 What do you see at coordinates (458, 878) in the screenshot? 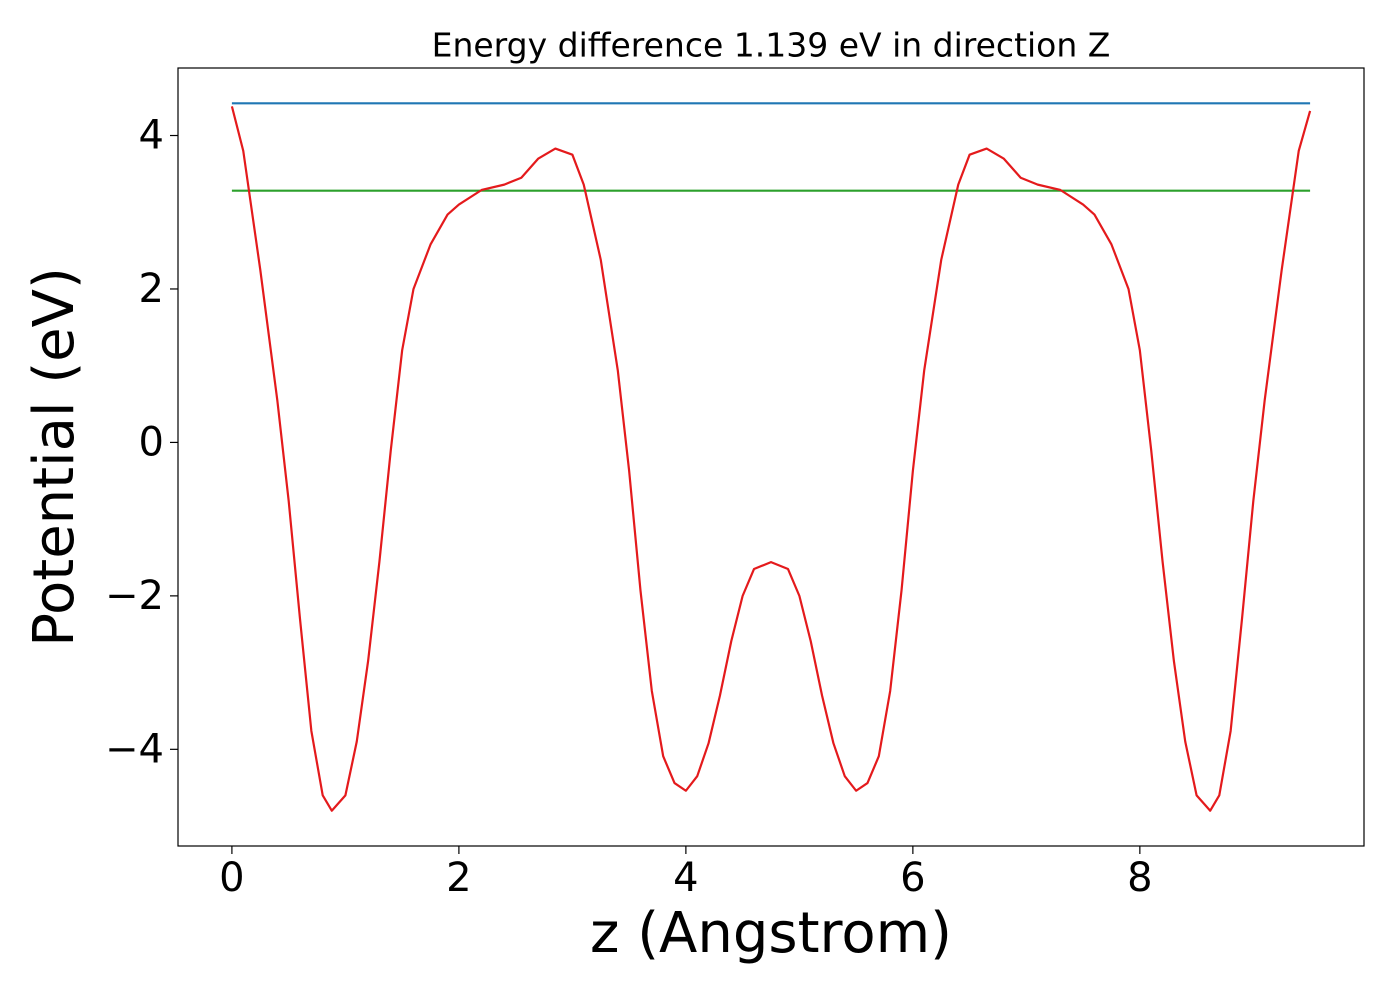
I see `x-tick-label: 2` at bounding box center [458, 878].